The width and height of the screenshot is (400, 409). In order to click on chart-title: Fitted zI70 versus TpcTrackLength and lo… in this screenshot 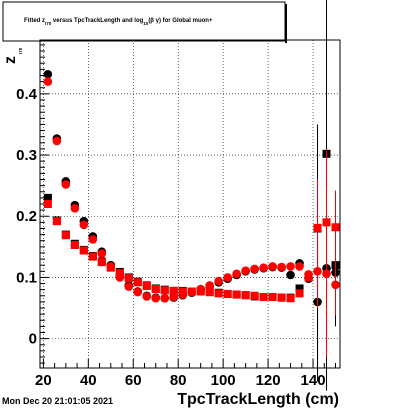, I will do `click(118, 22)`.